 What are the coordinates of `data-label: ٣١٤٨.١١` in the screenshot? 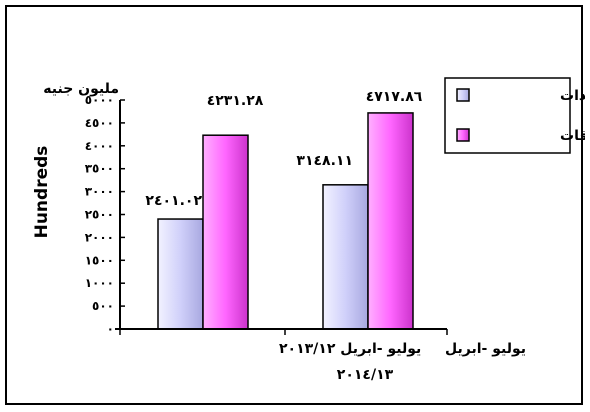 It's located at (324, 161).